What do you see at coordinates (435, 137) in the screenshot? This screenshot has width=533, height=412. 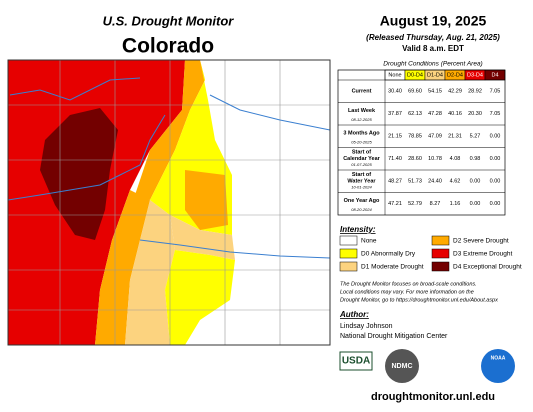 I see `table-value: 47.09` at bounding box center [435, 137].